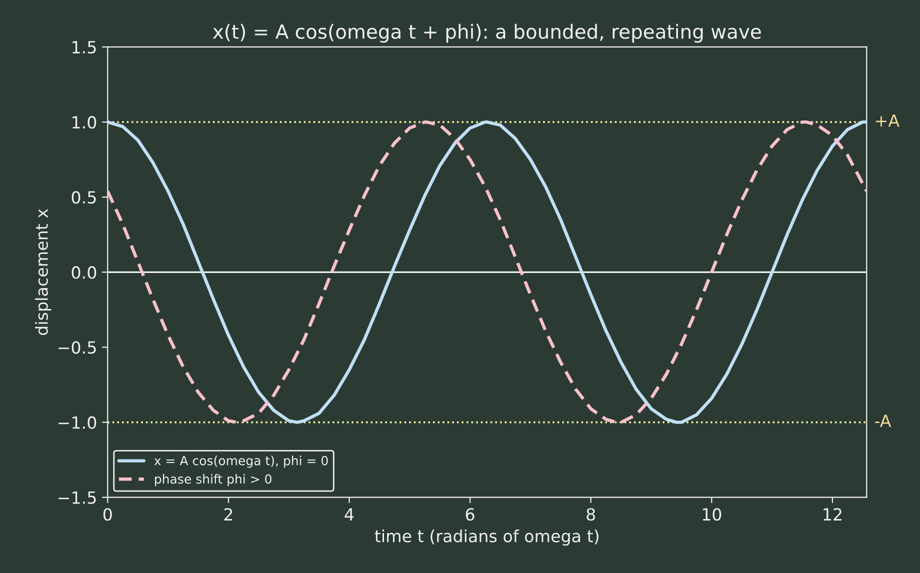 This screenshot has height=573, width=920. What do you see at coordinates (43, 271) in the screenshot?
I see `y-axis-title: displacement x` at bounding box center [43, 271].